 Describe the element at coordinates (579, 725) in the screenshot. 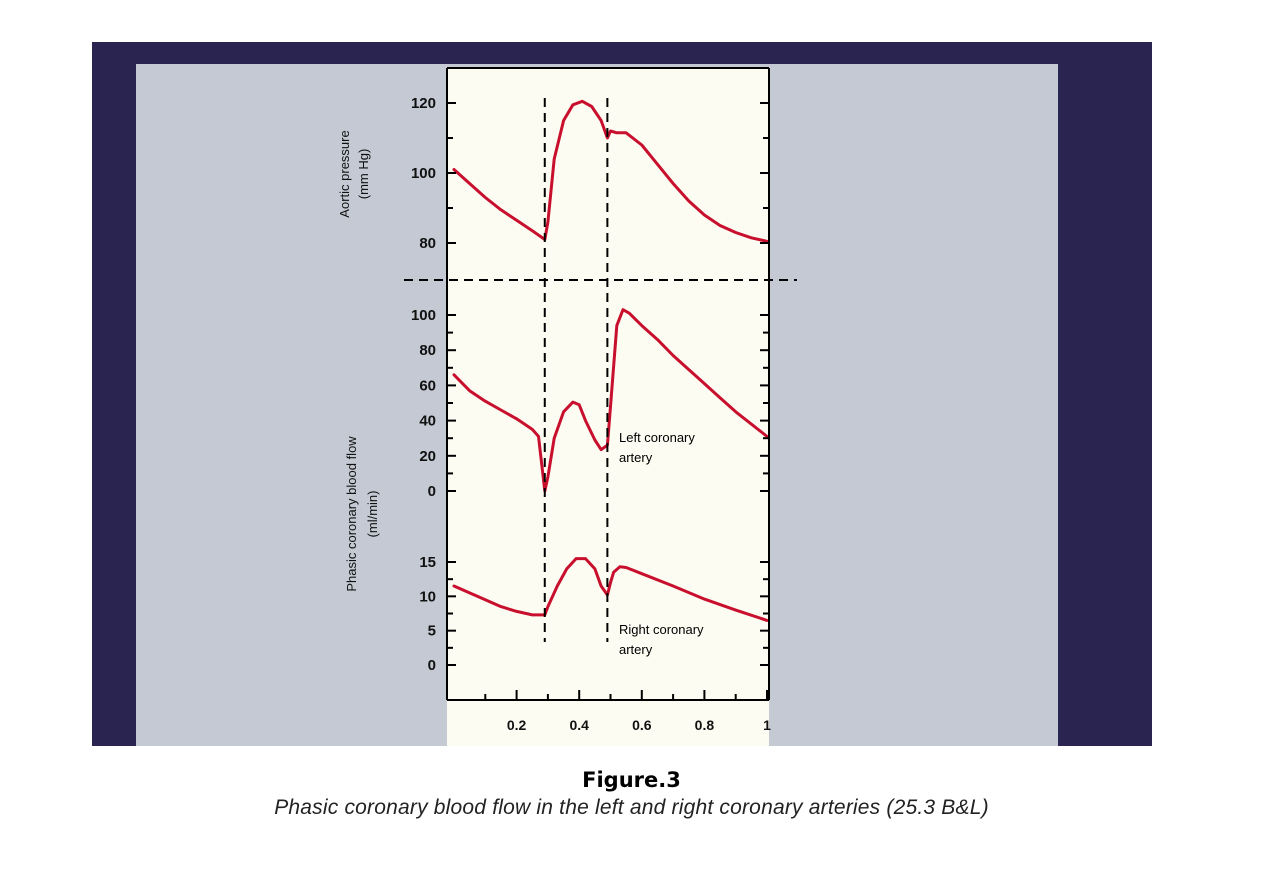

I see `x-tick-label: 0.4` at that location.